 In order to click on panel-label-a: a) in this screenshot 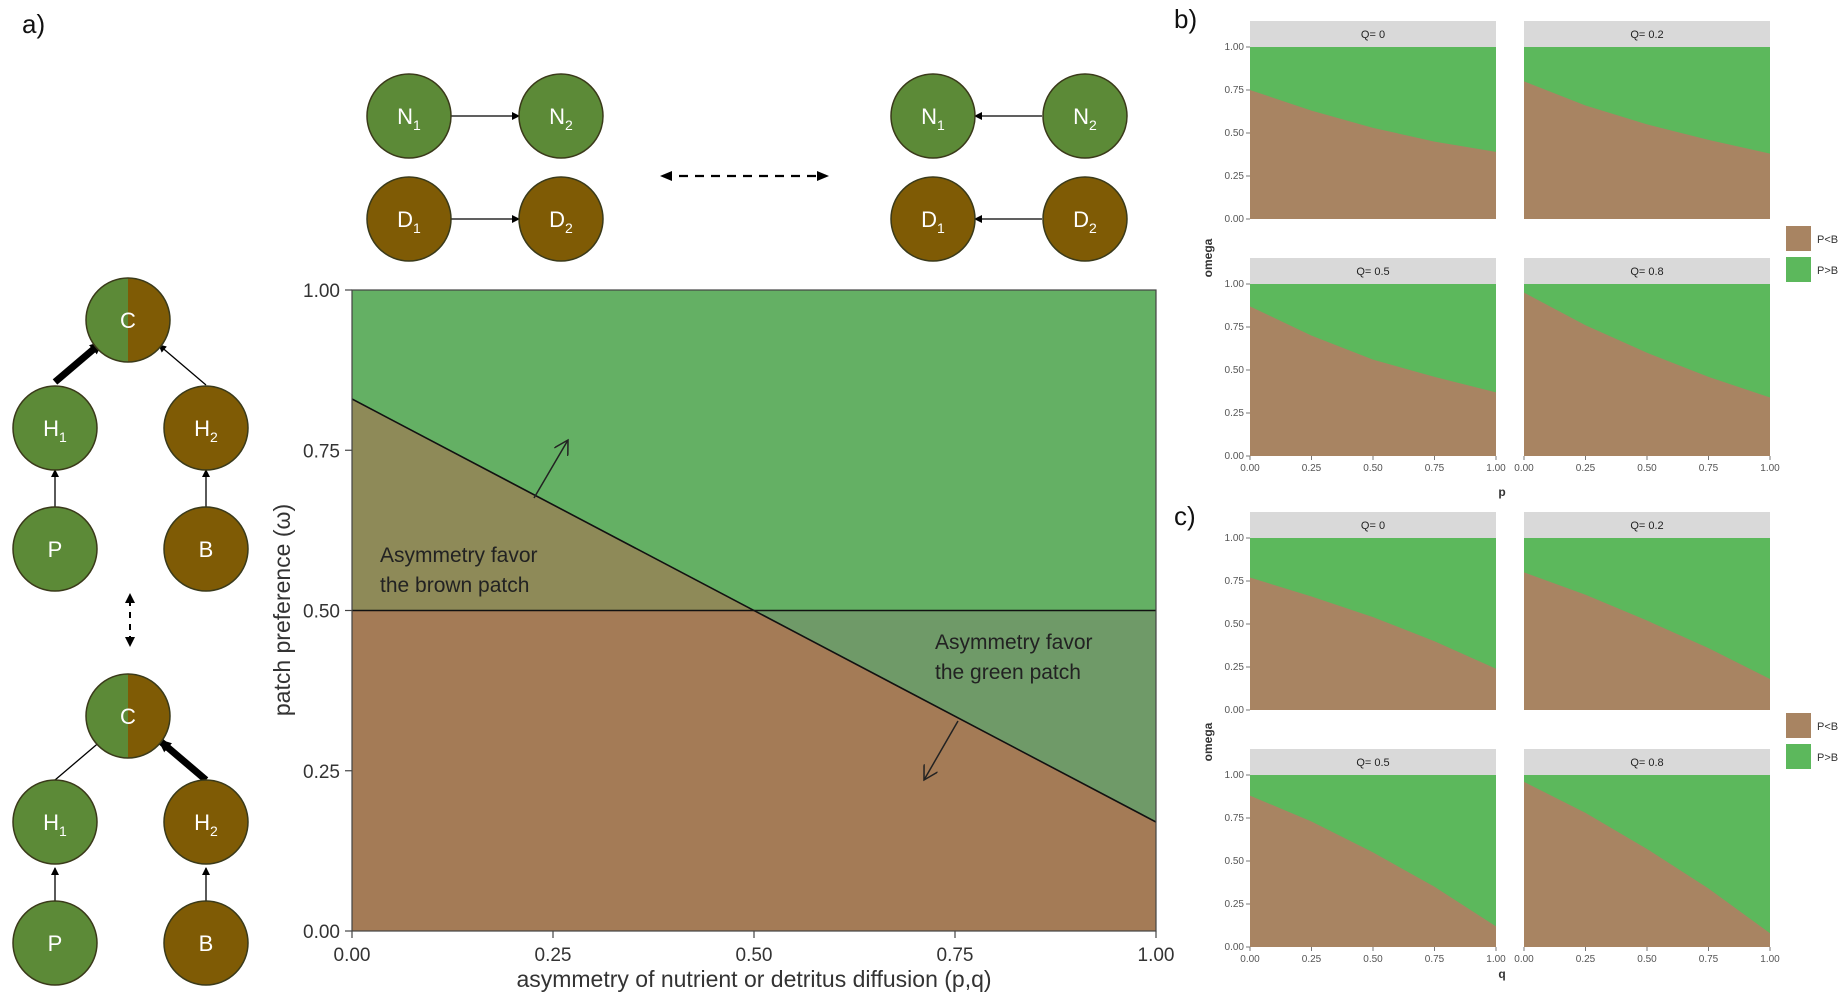, I will do `click(33, 24)`.